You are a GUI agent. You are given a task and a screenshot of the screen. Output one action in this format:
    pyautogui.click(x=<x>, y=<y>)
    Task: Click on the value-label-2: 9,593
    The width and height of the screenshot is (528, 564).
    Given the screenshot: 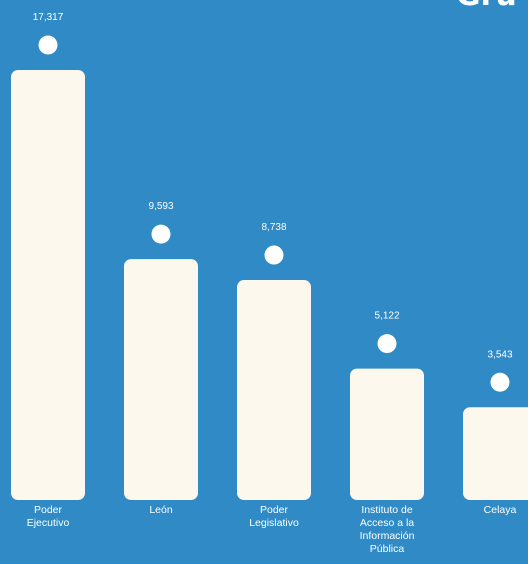 What is the action you would take?
    pyautogui.click(x=160, y=206)
    